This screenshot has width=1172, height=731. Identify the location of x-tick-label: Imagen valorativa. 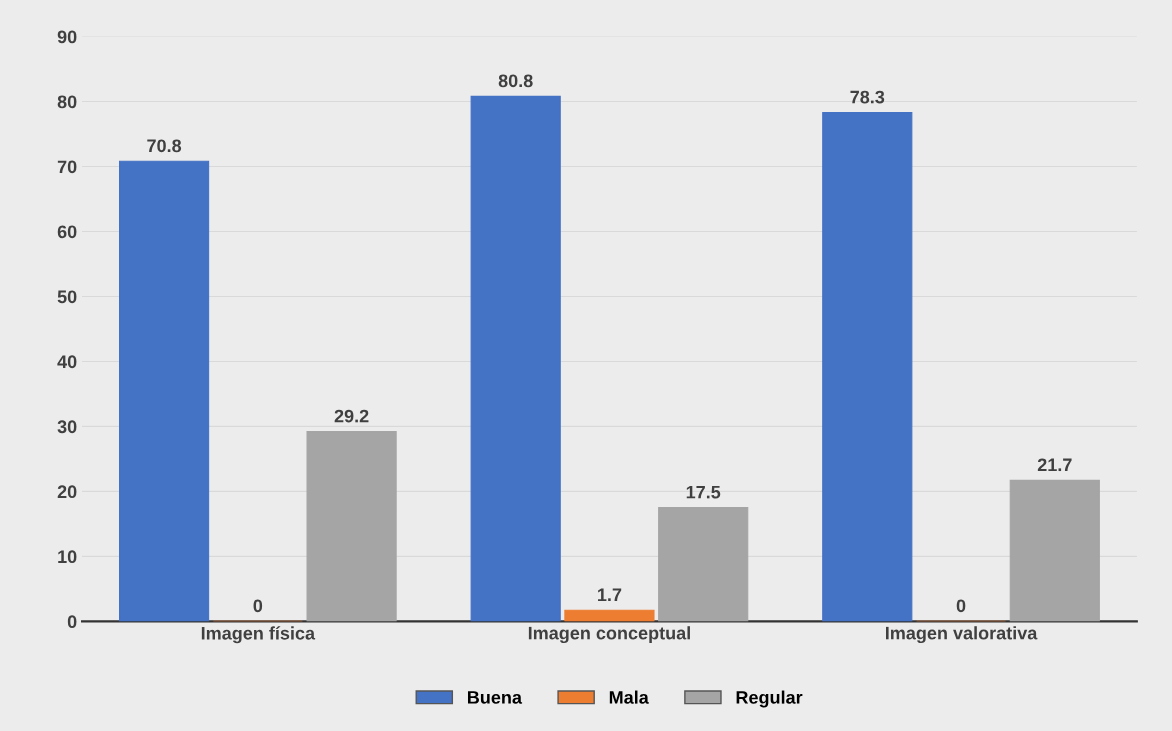
(961, 635).